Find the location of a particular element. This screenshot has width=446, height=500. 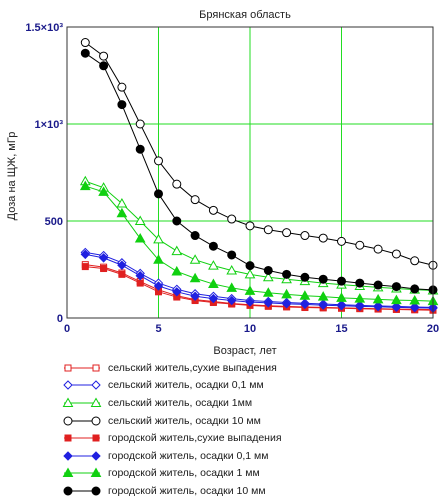

legend-label: сельский житель, осадки 10 мм is located at coordinates (184, 420).